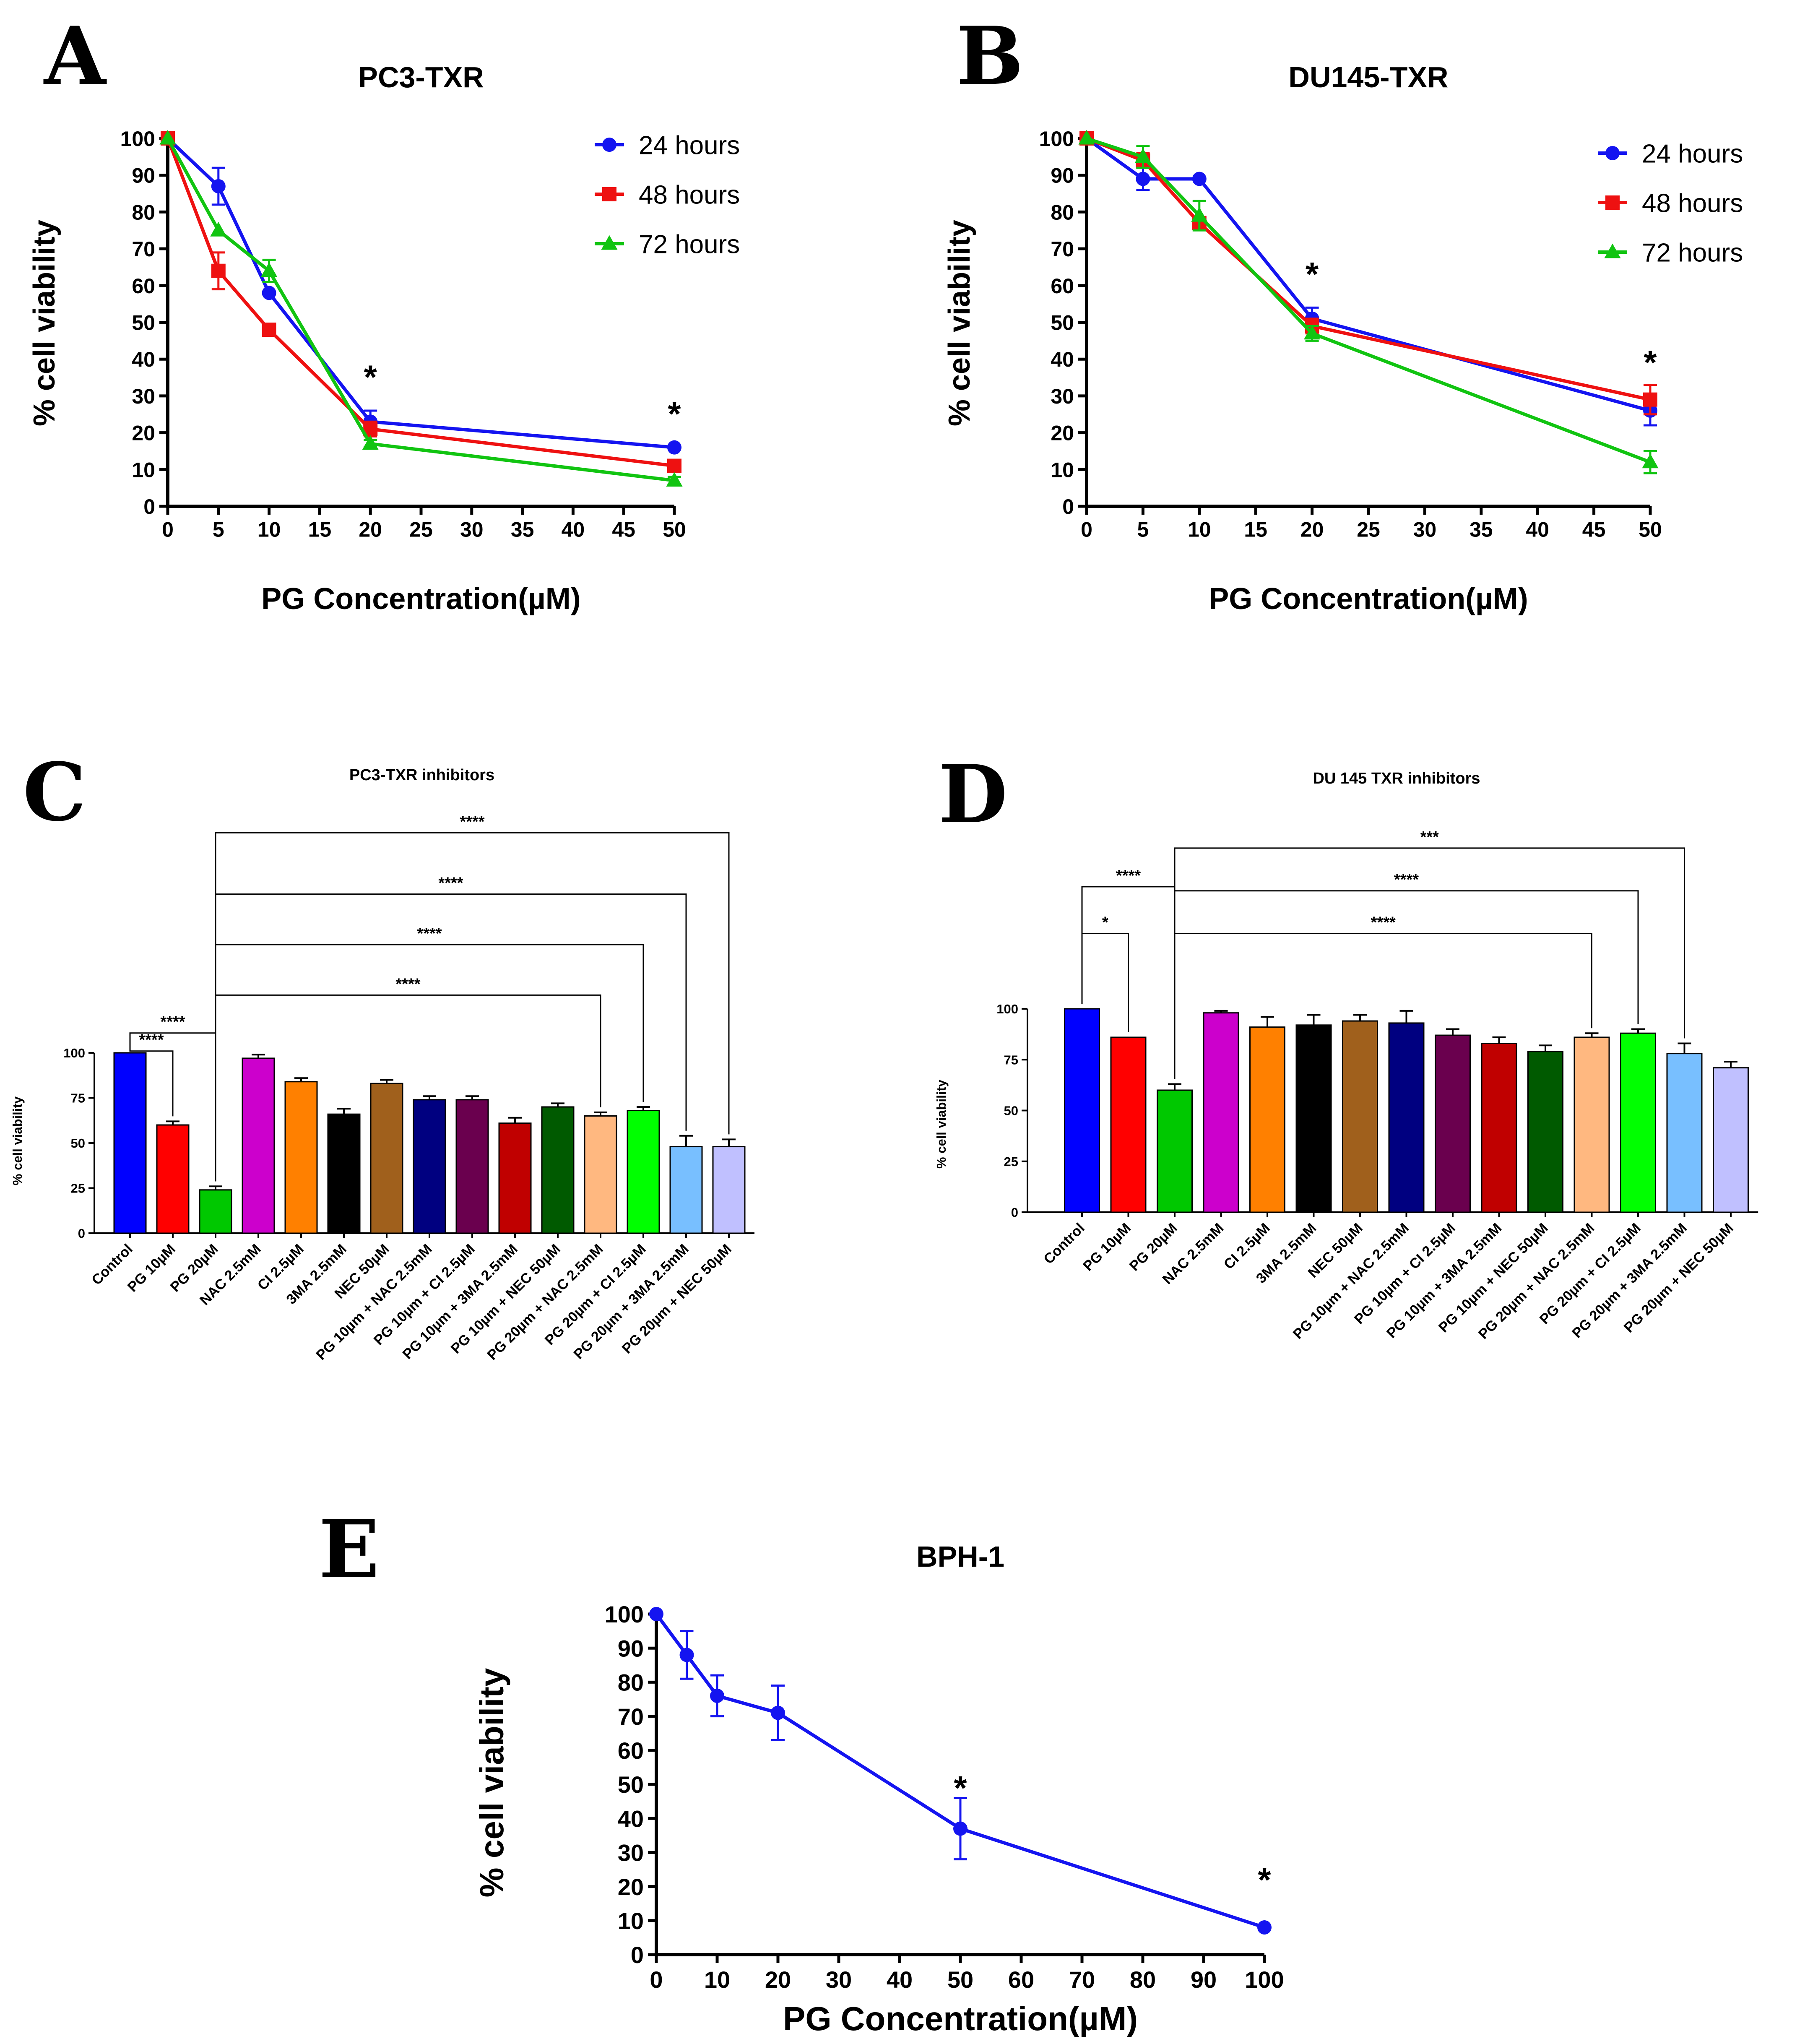 This screenshot has width=1805, height=2044. Describe the element at coordinates (1692, 204) in the screenshot. I see `legend-label: 48 hours` at that location.